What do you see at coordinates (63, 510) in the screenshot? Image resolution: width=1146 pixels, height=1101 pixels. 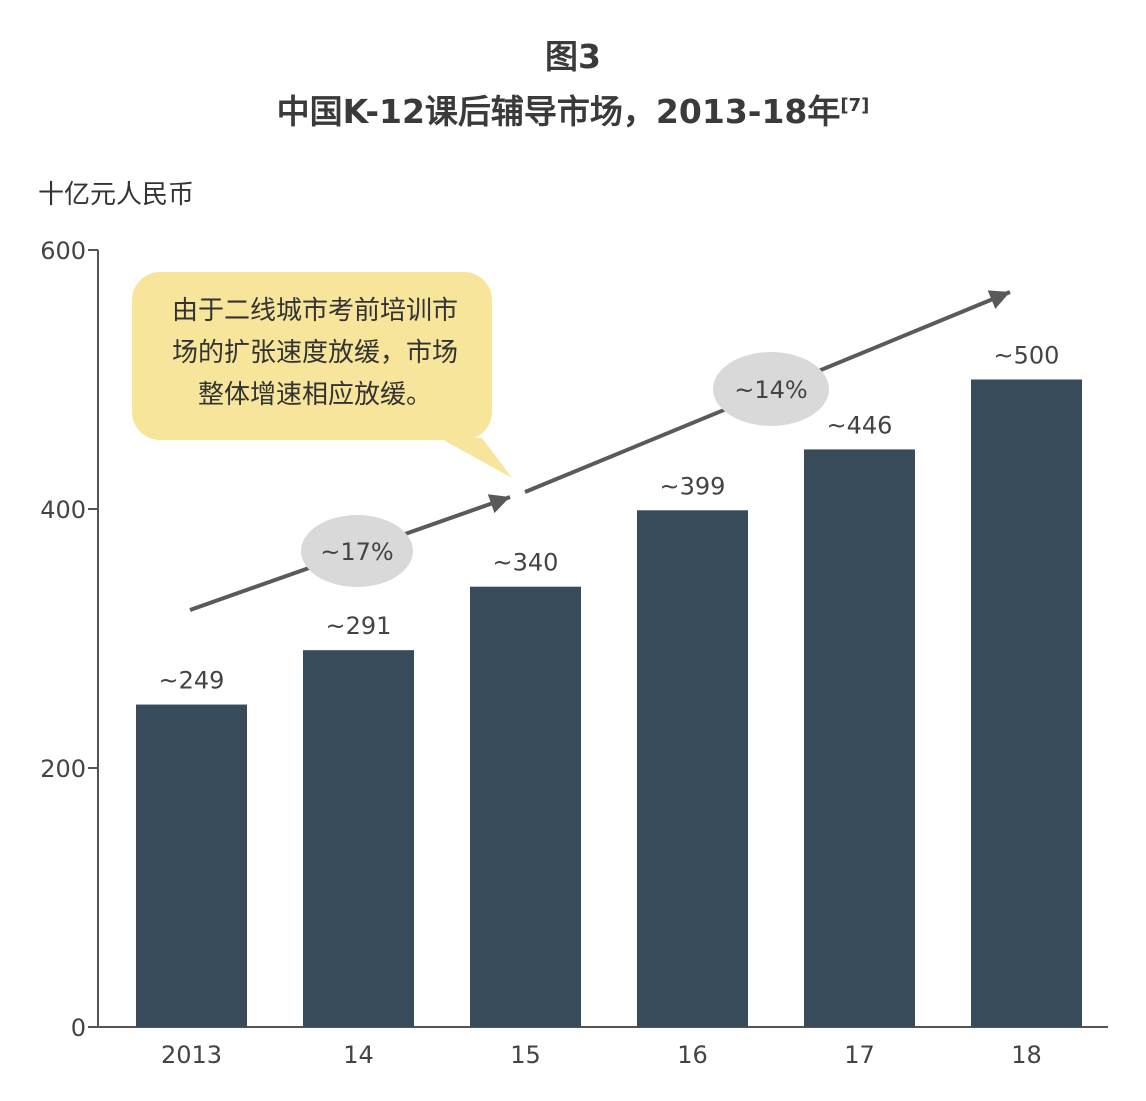 I see `y-tick-label: 400` at bounding box center [63, 510].